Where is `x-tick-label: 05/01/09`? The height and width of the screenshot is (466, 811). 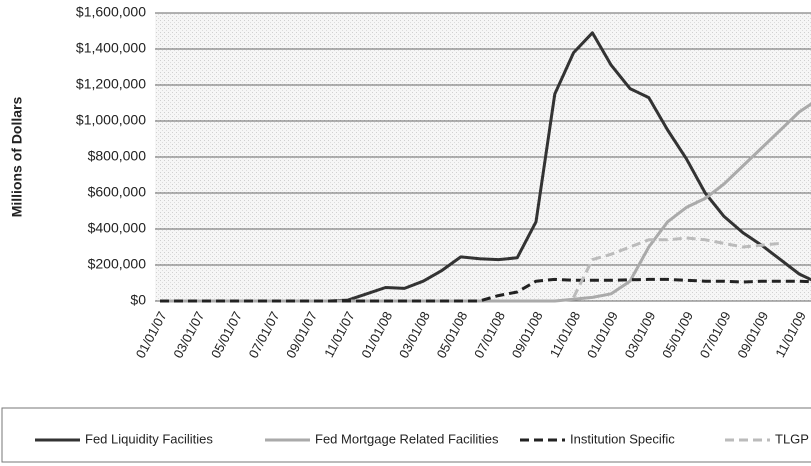 x-tick-label: 05/01/09 is located at coordinates (677, 335).